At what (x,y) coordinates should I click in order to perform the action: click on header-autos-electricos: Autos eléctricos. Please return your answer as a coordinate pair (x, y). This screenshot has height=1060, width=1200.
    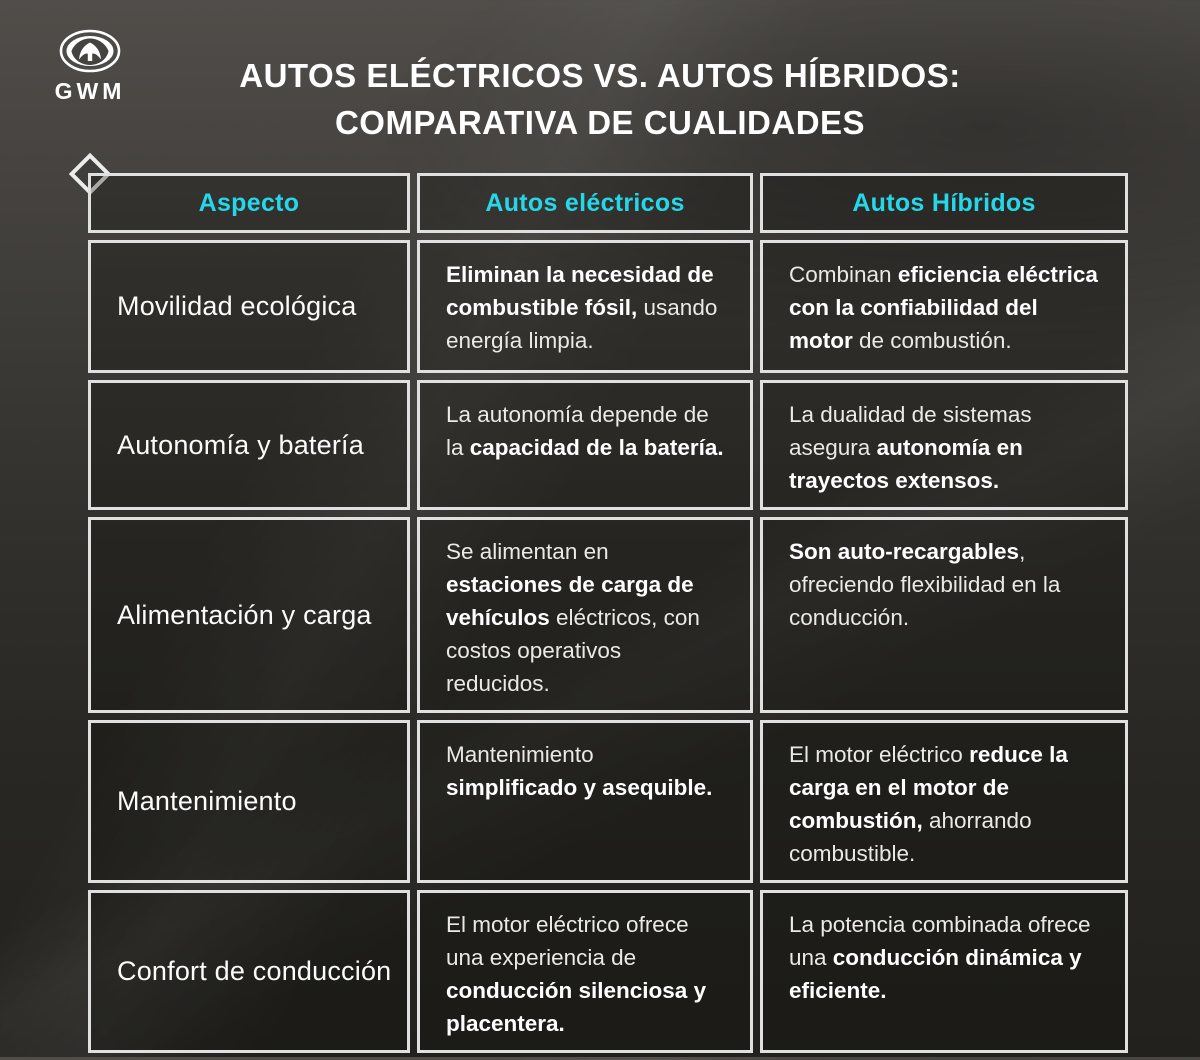
    Looking at the image, I should click on (585, 203).